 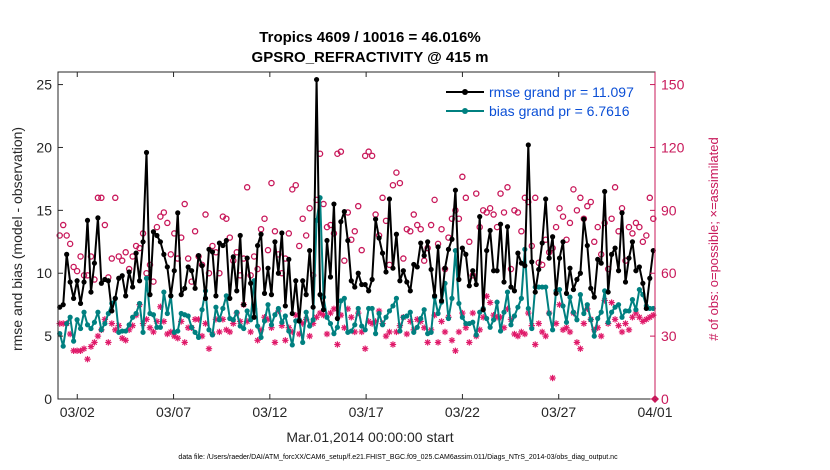 What do you see at coordinates (269, 412) in the screenshot?
I see `x-tick-label: 03/12` at bounding box center [269, 412].